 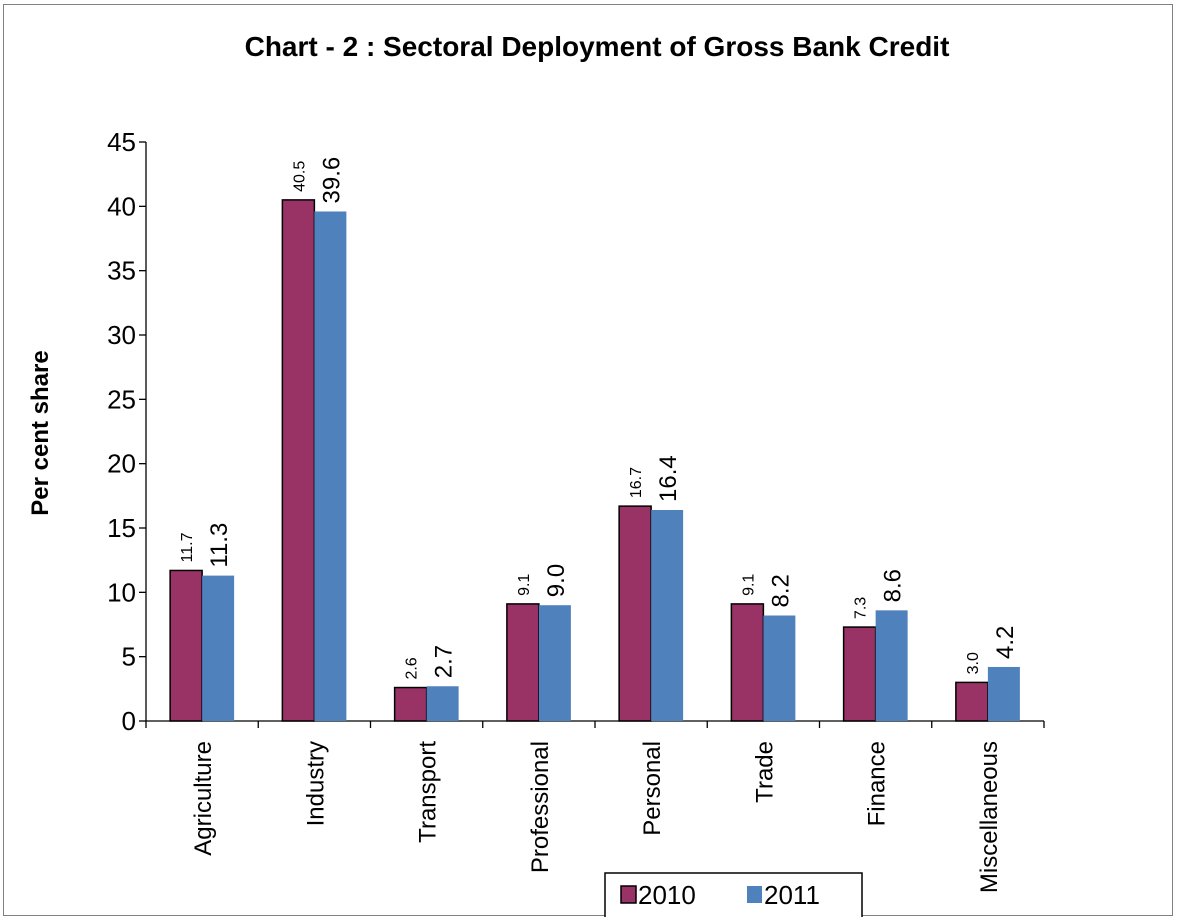 I want to click on data-label-2011-transport: 2.7, so click(x=444, y=661).